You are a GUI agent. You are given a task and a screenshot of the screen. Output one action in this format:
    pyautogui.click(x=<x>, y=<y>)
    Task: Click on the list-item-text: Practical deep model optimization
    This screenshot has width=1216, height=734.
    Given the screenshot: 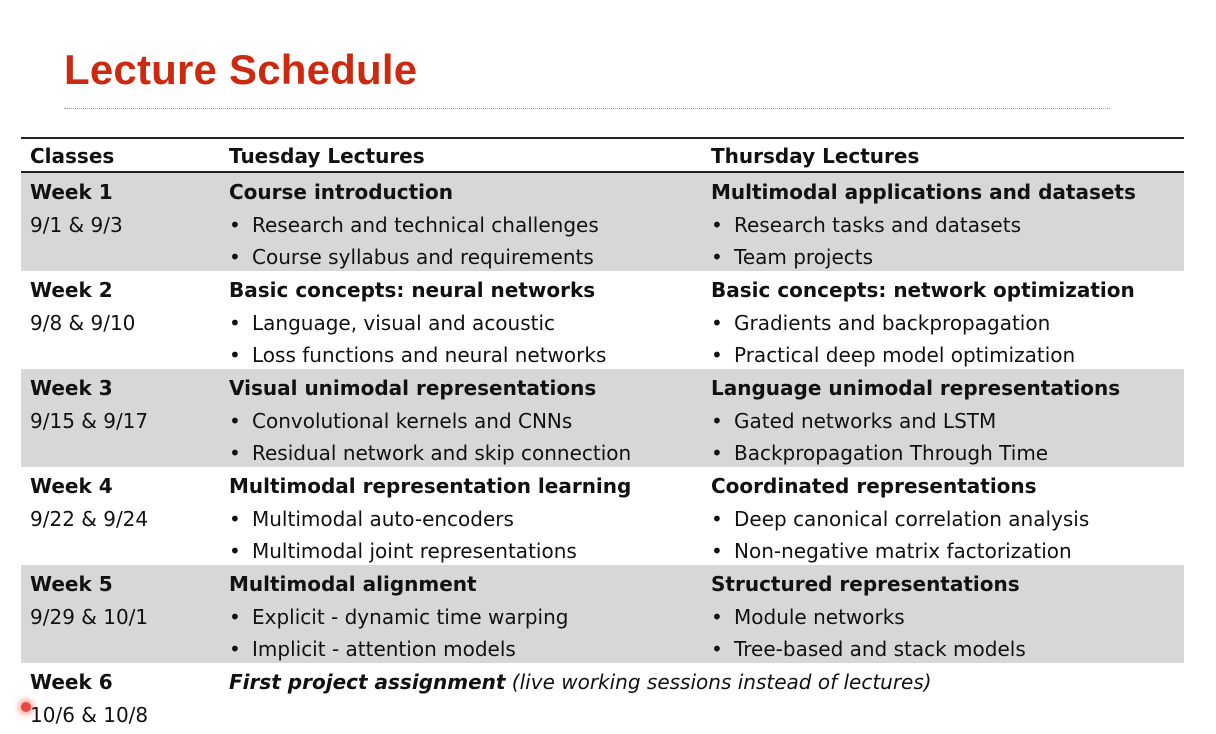 What is the action you would take?
    pyautogui.click(x=905, y=355)
    